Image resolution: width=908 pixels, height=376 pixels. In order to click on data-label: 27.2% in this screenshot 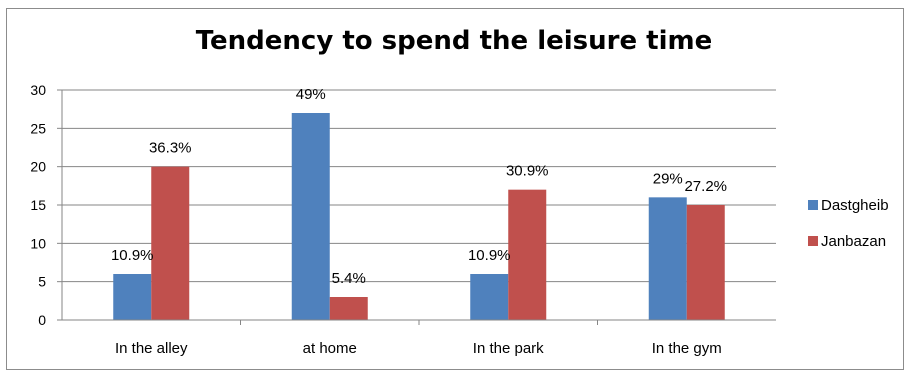, I will do `click(705, 186)`.